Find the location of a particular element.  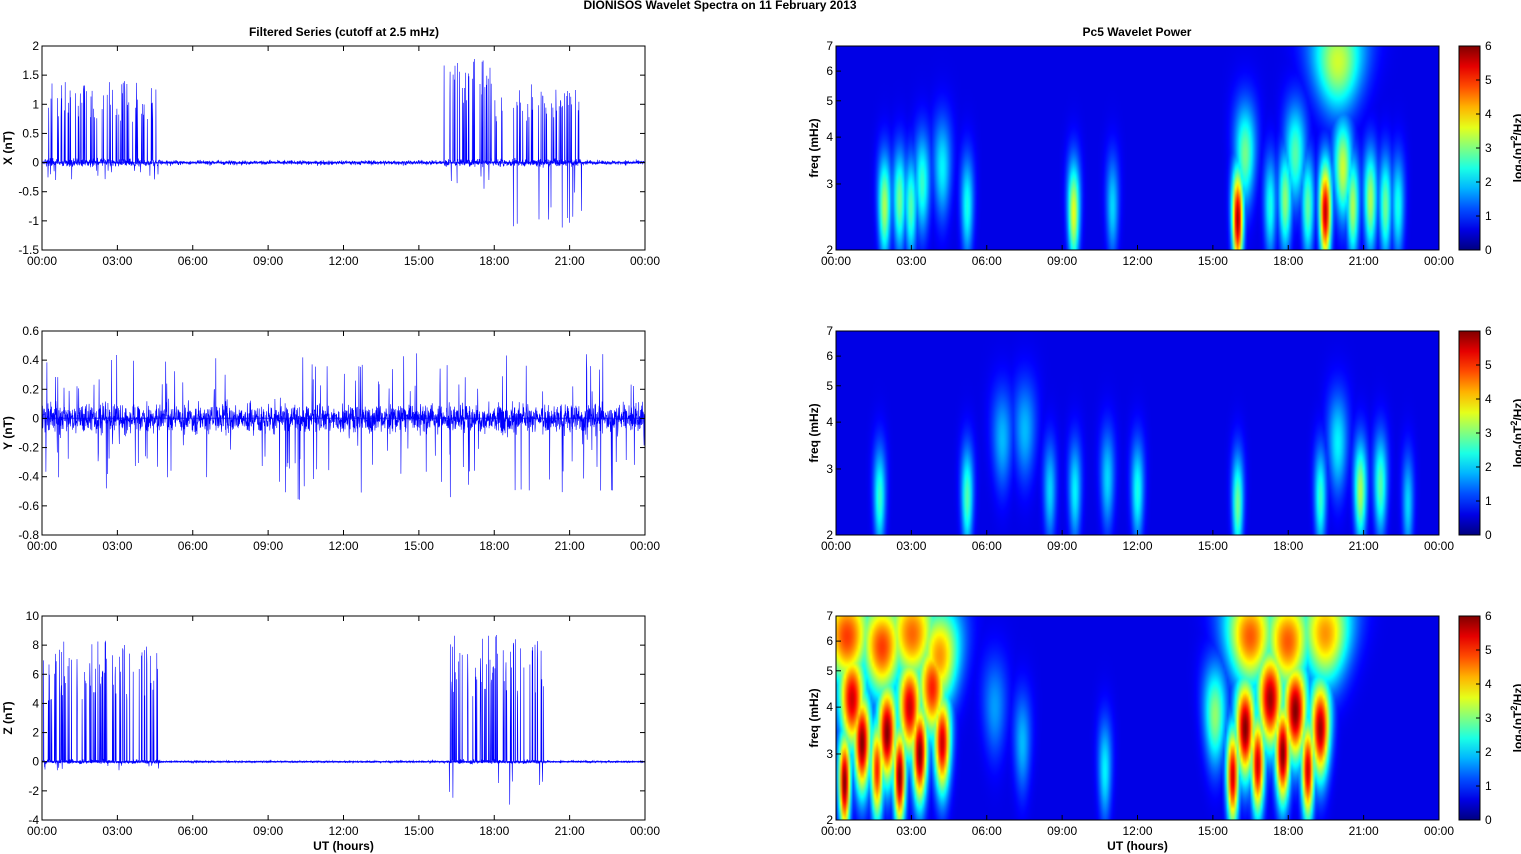

y-axis-label: Y (nT) is located at coordinates (8, 433).